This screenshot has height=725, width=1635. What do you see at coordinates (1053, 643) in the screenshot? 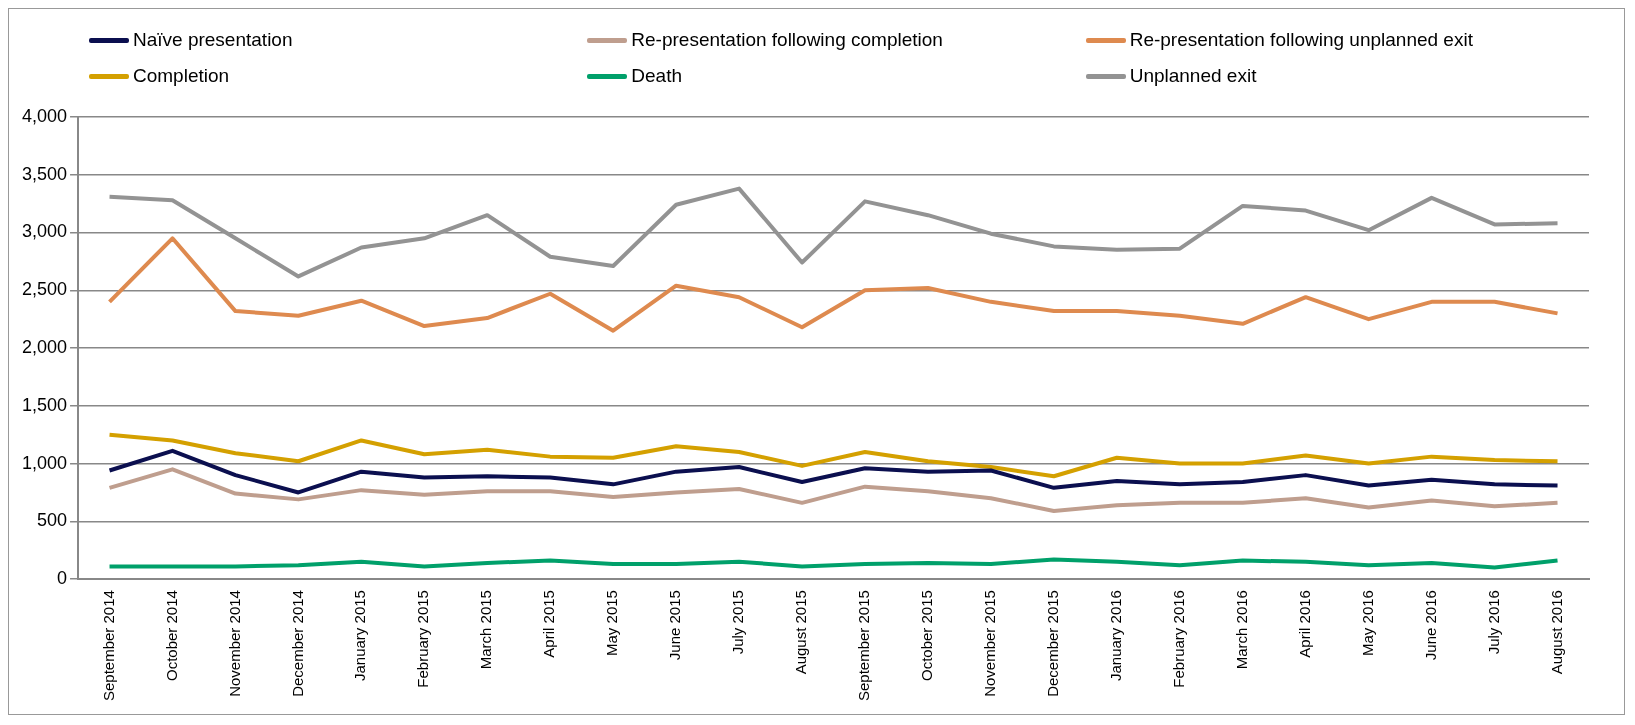
I see `x-tick-label: December 2015` at bounding box center [1053, 643].